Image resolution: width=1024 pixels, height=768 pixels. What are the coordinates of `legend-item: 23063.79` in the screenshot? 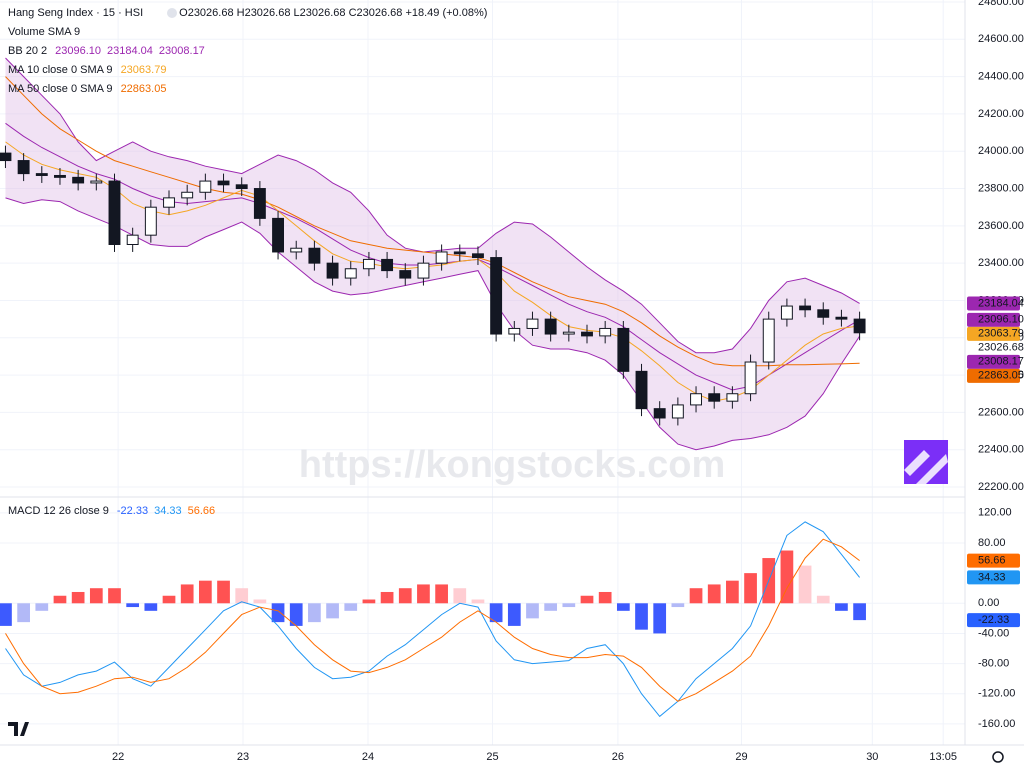 It's located at (144, 70).